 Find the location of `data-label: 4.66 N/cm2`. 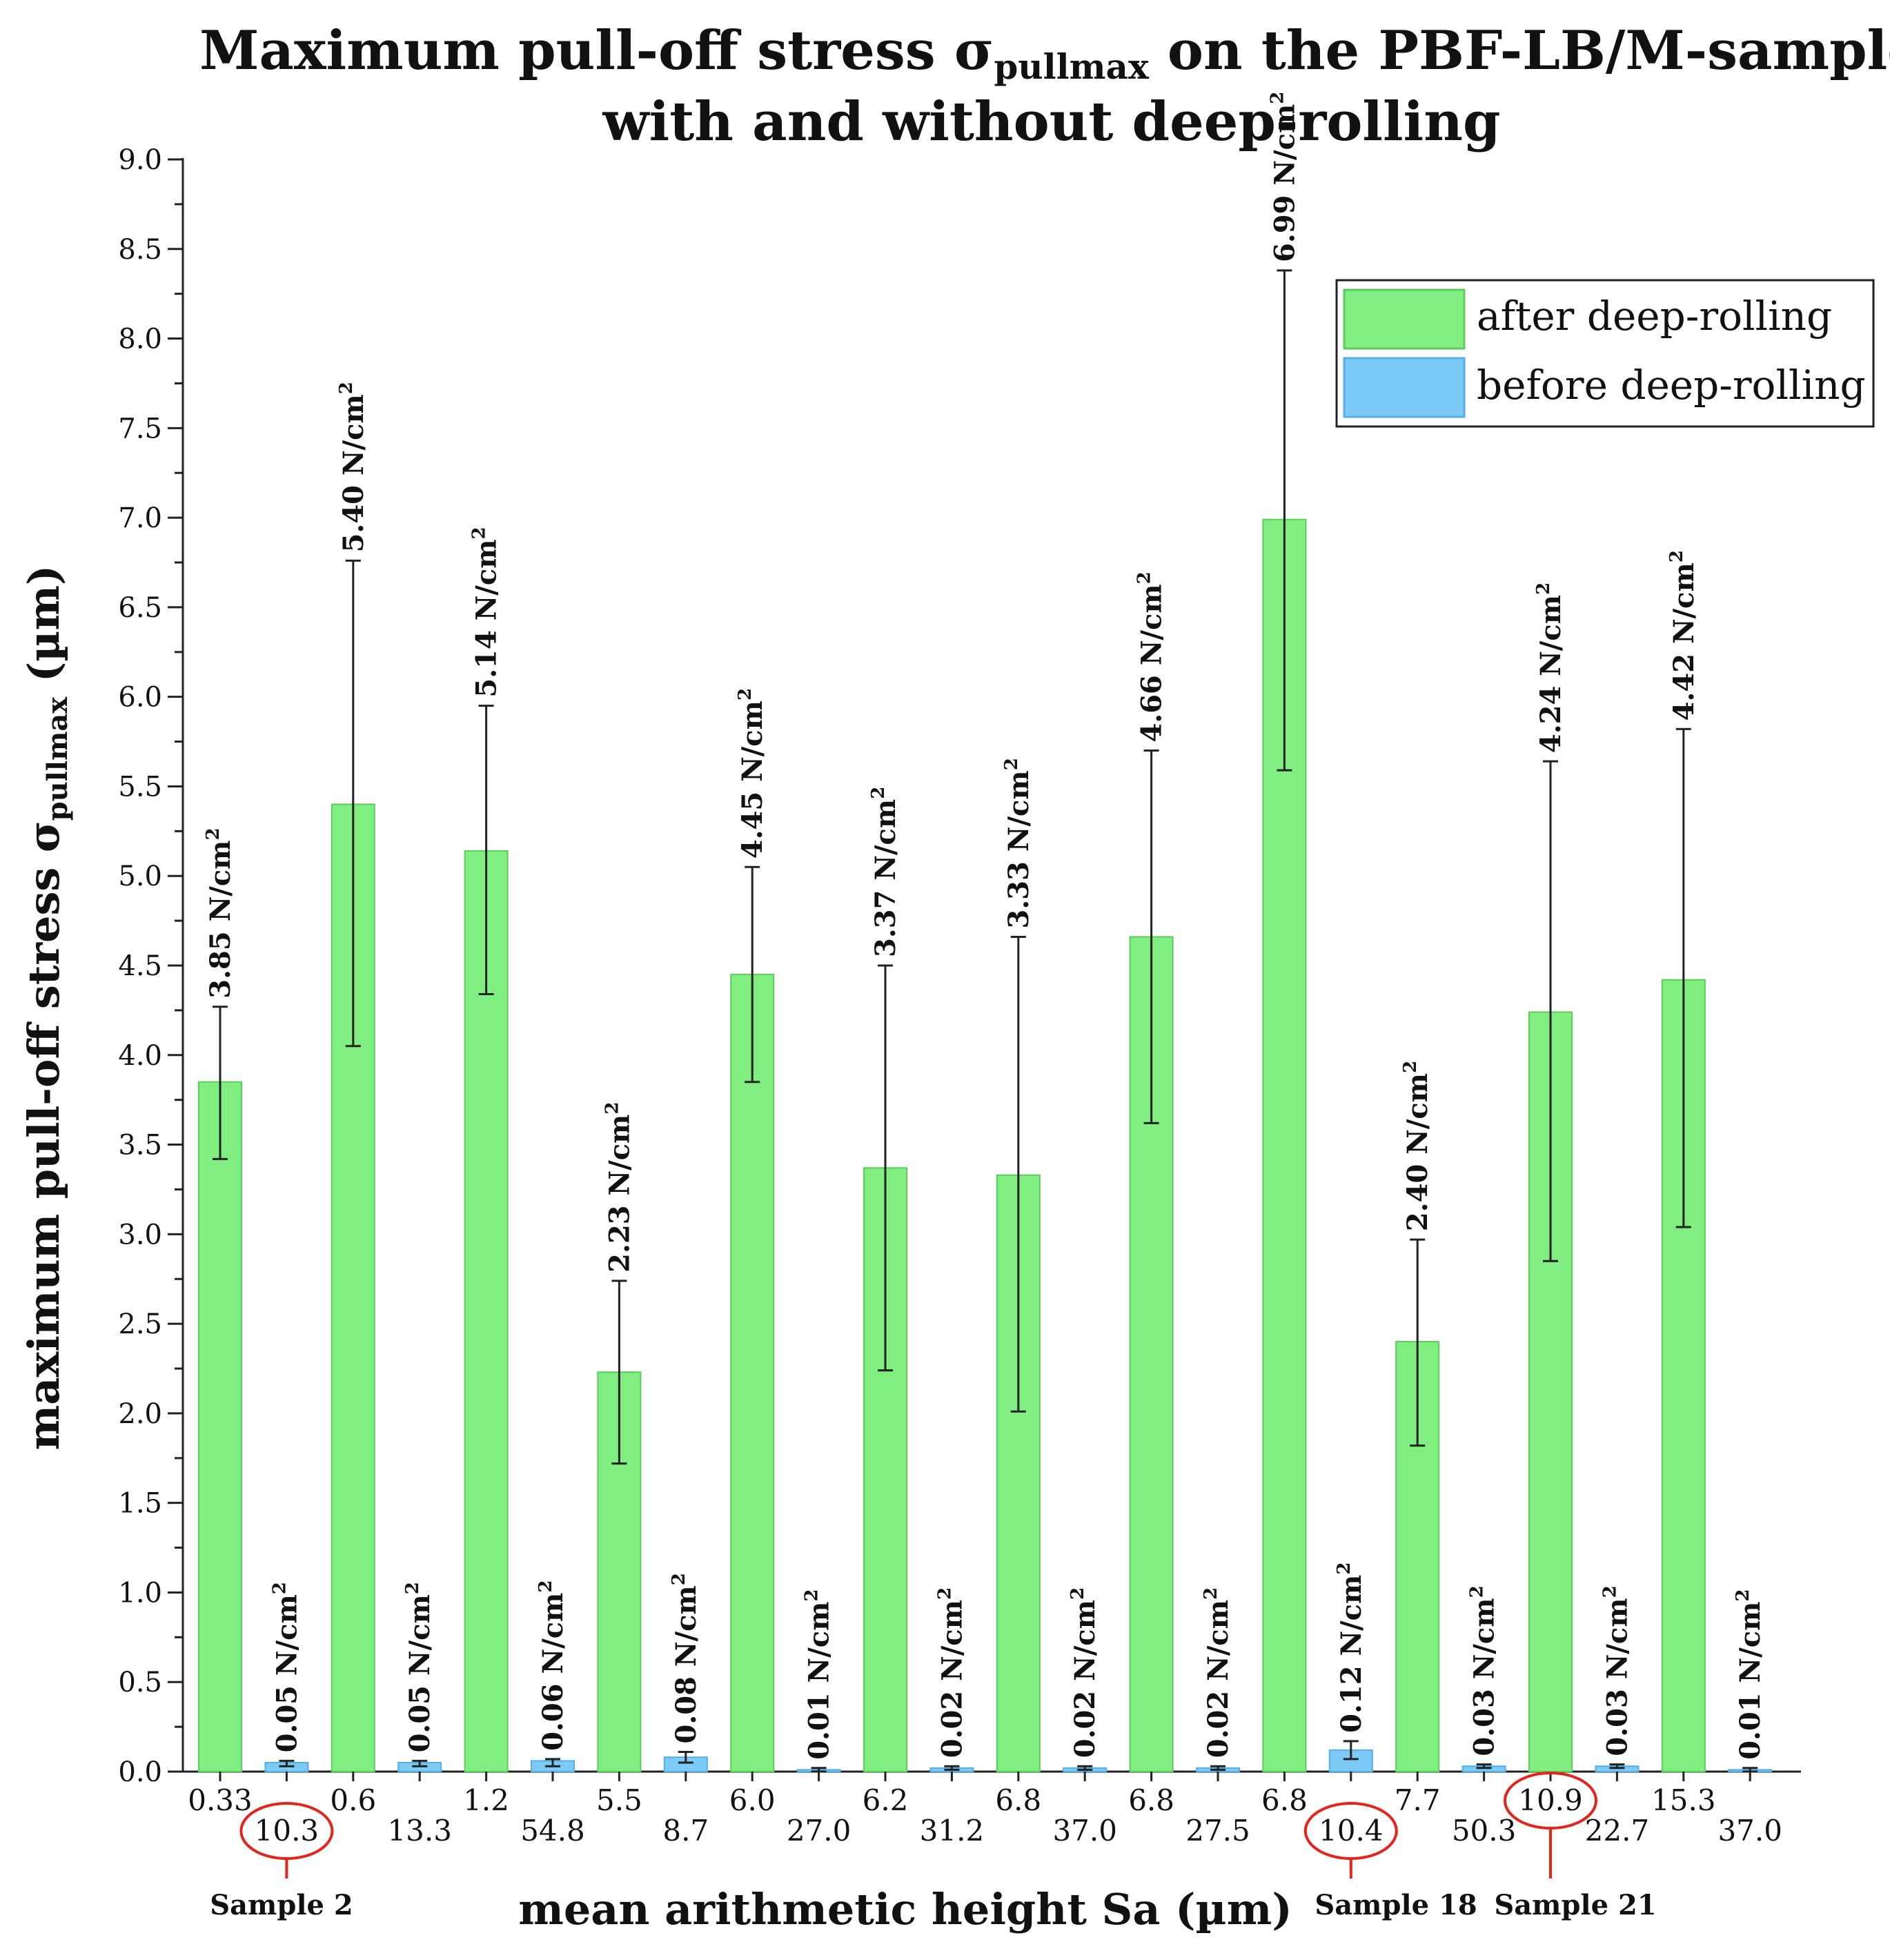

data-label: 4.66 N/cm2 is located at coordinates (1151, 656).